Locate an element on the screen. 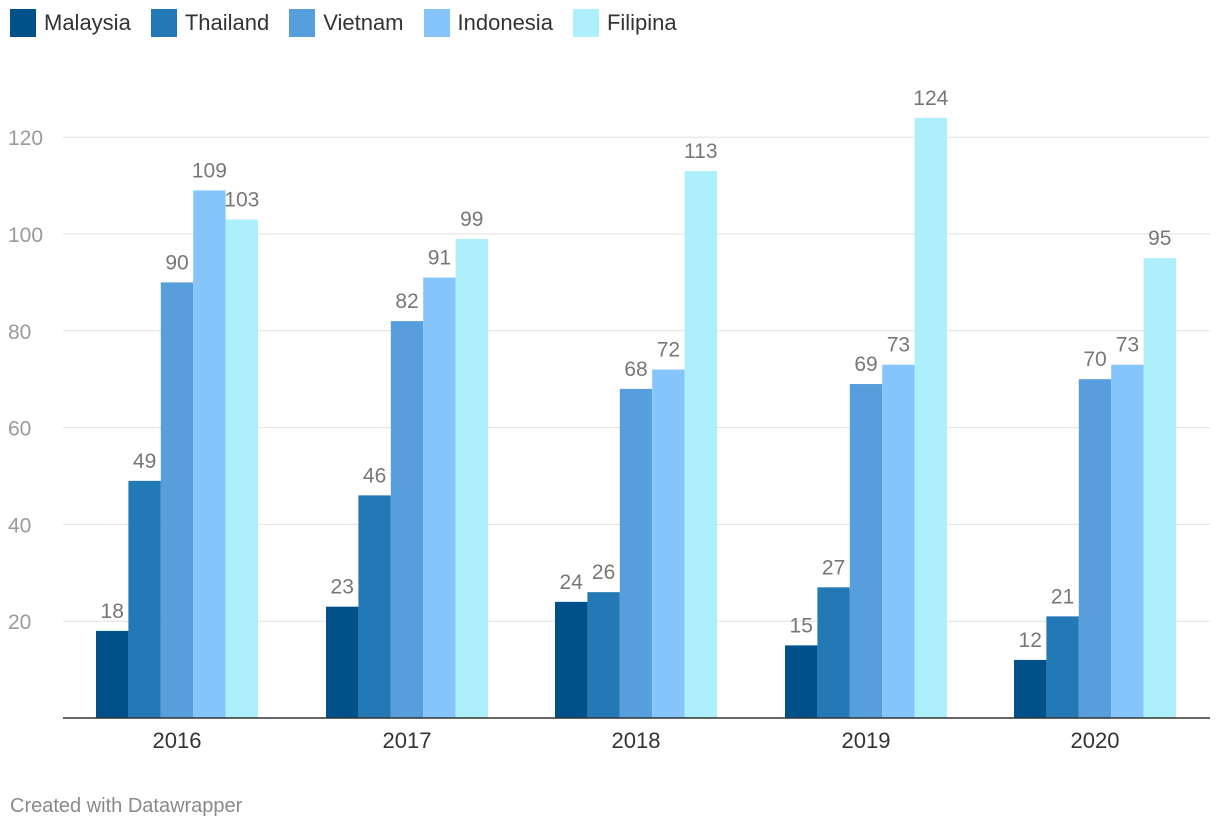  data-label: 69 is located at coordinates (865, 364).